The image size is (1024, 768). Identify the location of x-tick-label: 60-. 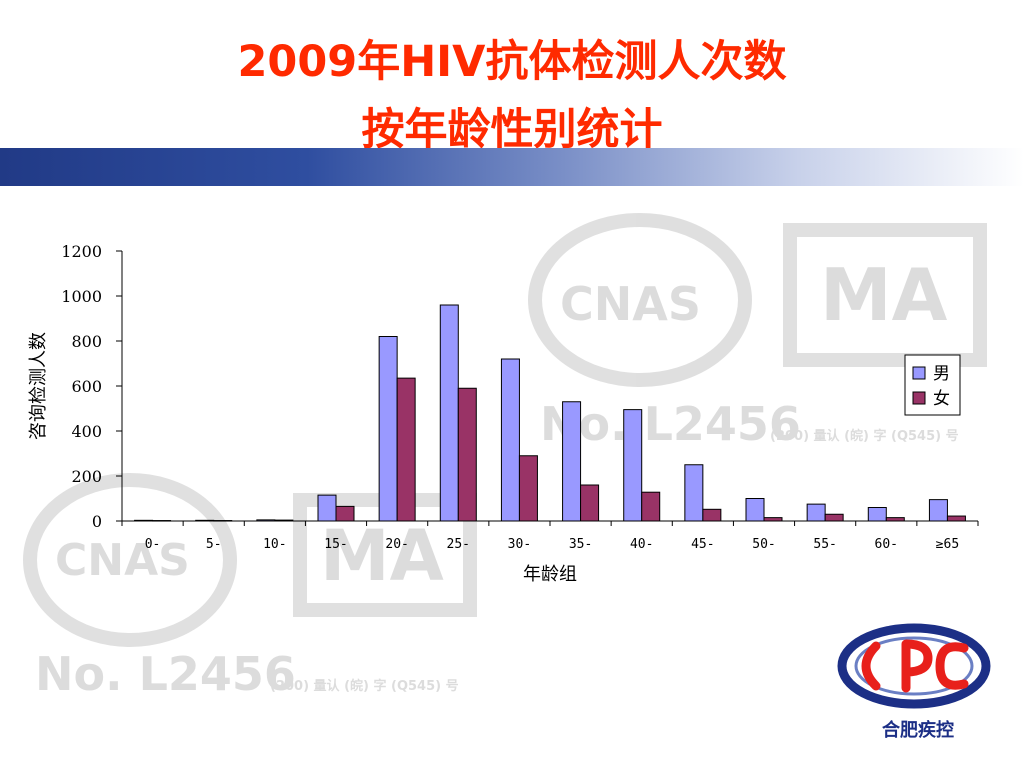
(886, 544).